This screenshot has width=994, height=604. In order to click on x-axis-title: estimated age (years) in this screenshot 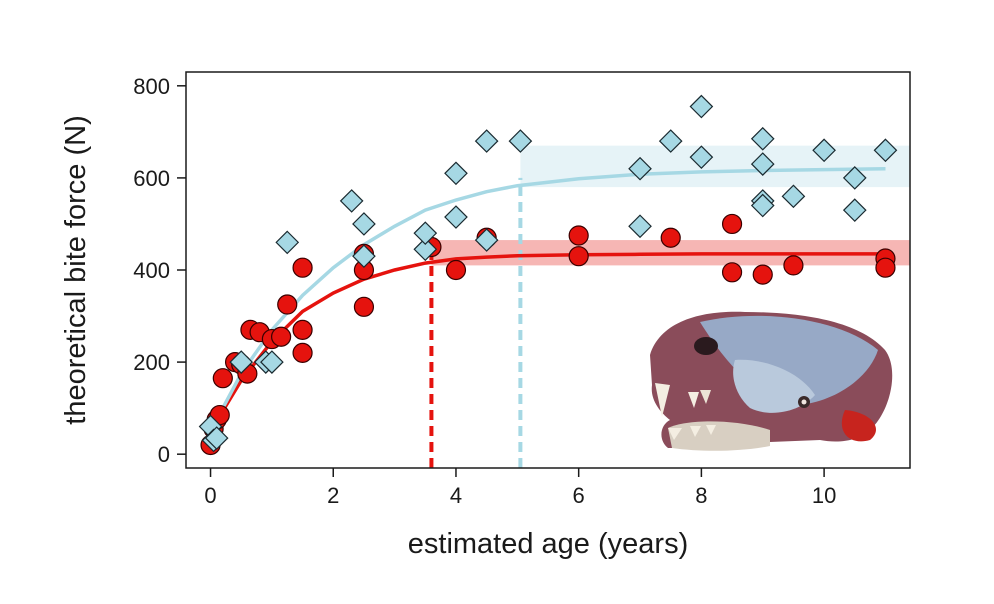, I will do `click(548, 544)`.